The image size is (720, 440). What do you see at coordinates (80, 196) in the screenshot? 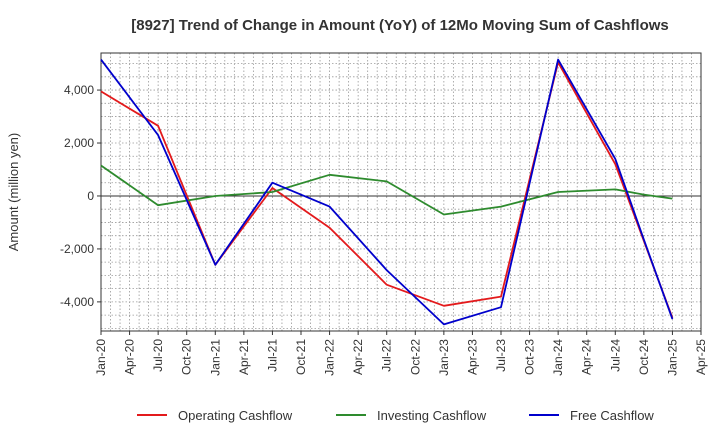
I see `y-axis-ticks: -4,000 -2,000 0 2,000 4,000` at bounding box center [80, 196].